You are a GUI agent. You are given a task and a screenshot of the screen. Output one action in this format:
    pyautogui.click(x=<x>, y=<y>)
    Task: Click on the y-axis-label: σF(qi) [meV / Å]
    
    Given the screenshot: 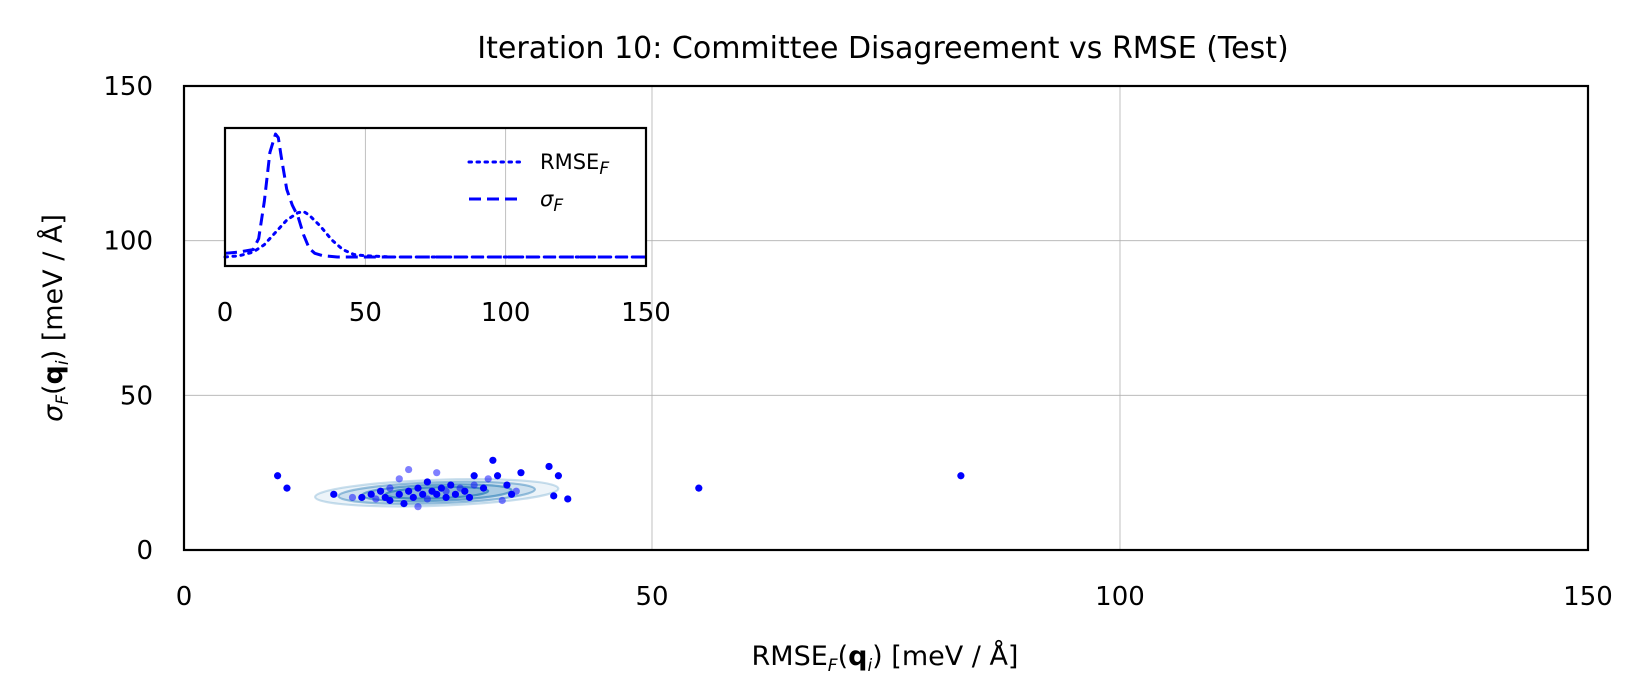 What is the action you would take?
    pyautogui.click(x=55, y=318)
    